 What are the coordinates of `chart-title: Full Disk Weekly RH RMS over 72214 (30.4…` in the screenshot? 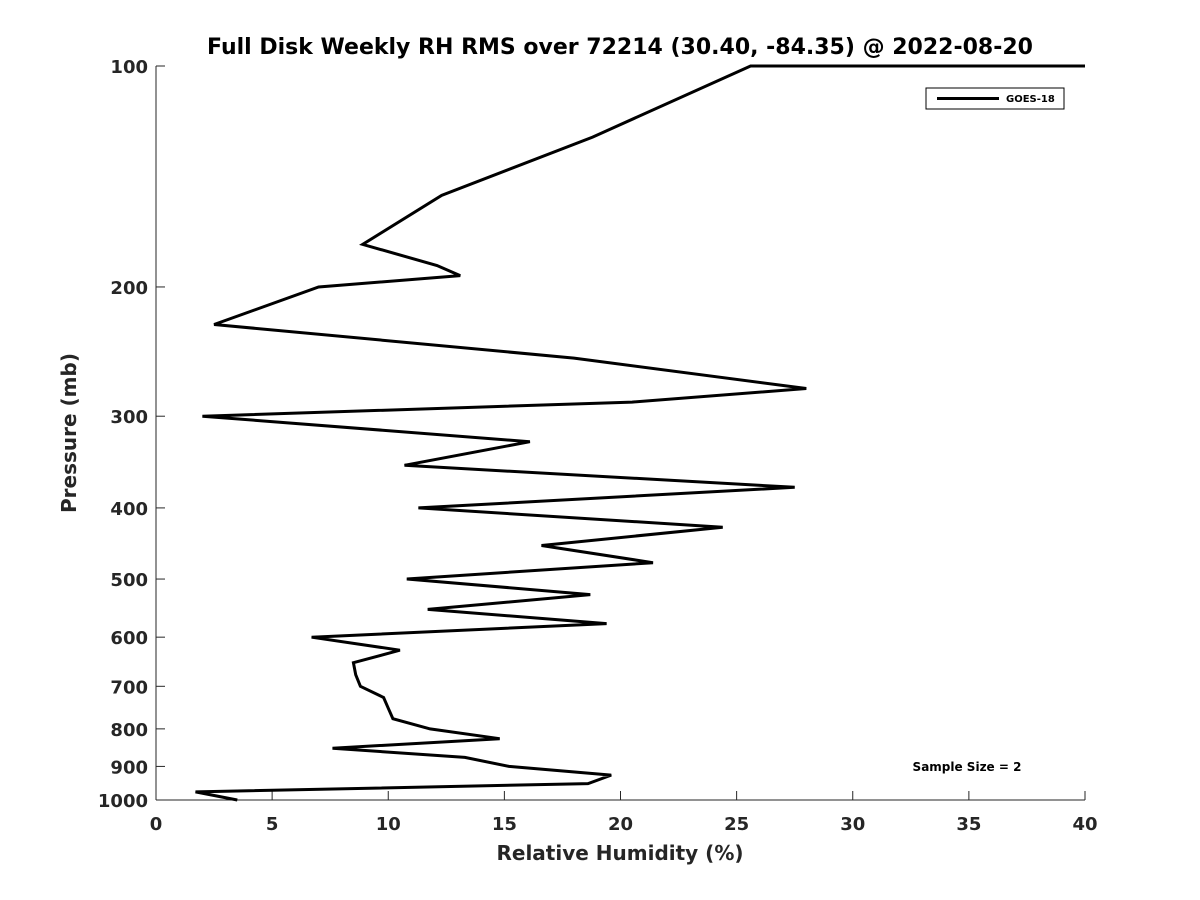 It's located at (620, 47).